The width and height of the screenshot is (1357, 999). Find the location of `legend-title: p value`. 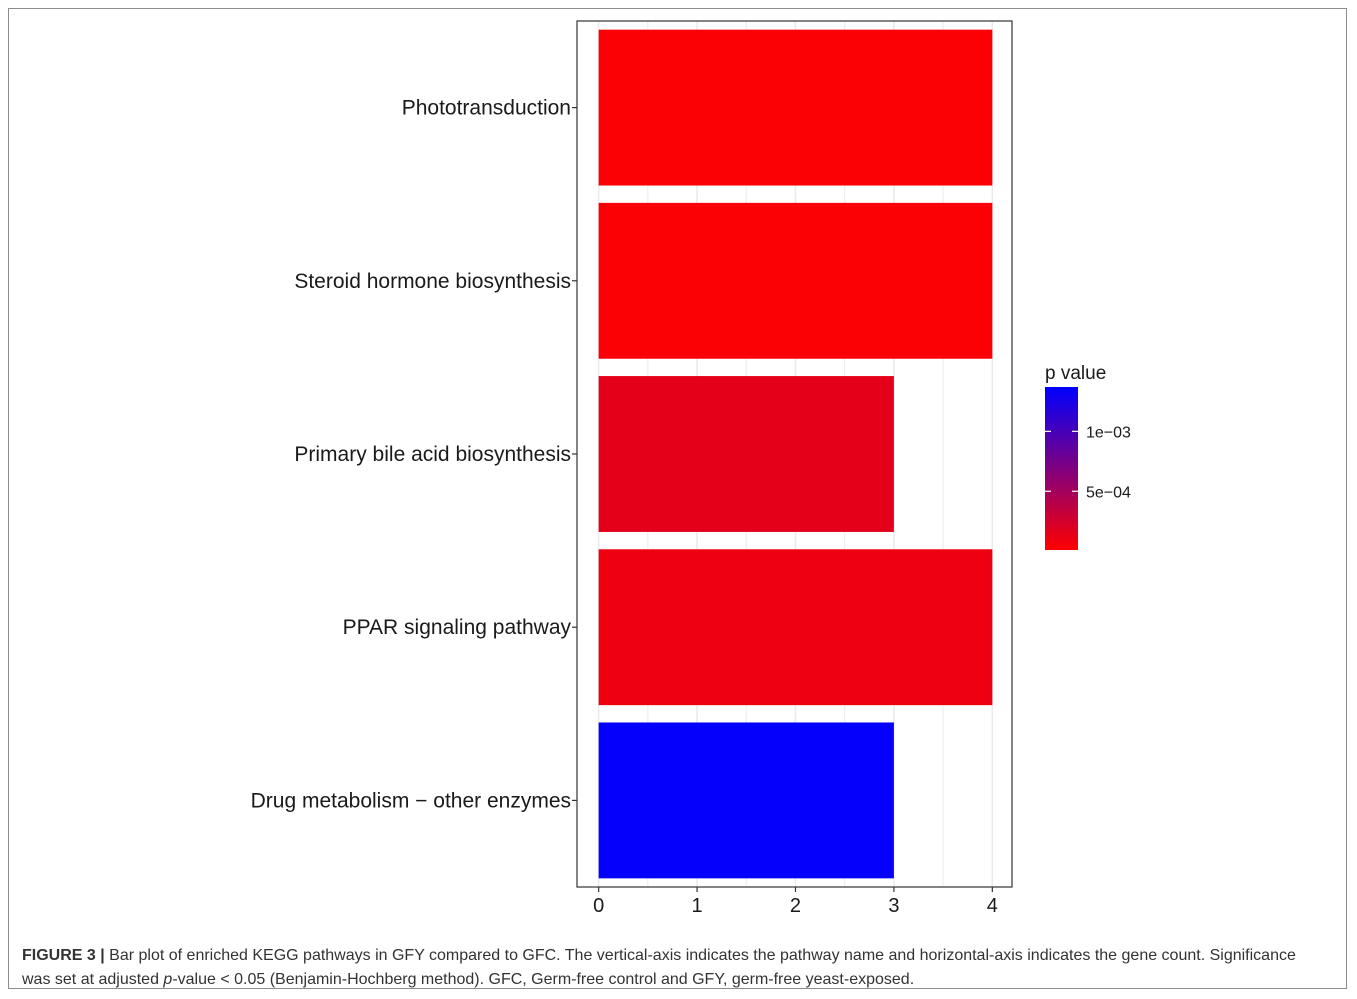

legend-title: p value is located at coordinates (1075, 373).